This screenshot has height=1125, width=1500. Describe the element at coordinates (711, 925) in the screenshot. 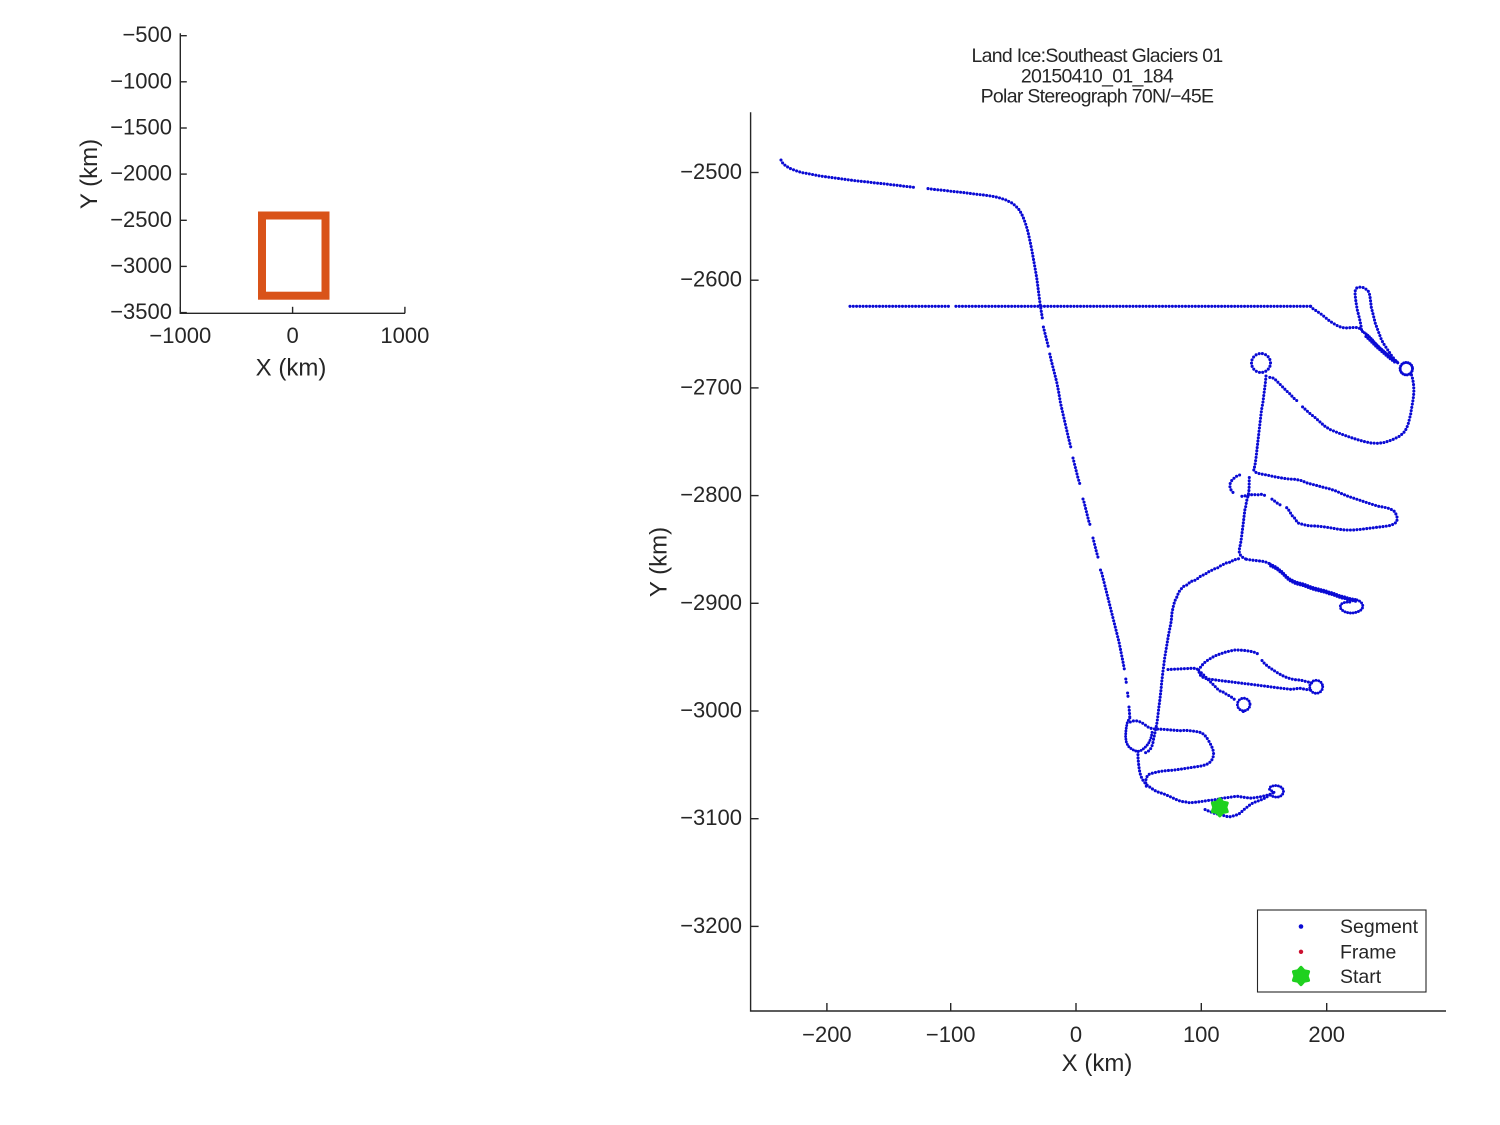

I see `svg-text: −3200` at that location.